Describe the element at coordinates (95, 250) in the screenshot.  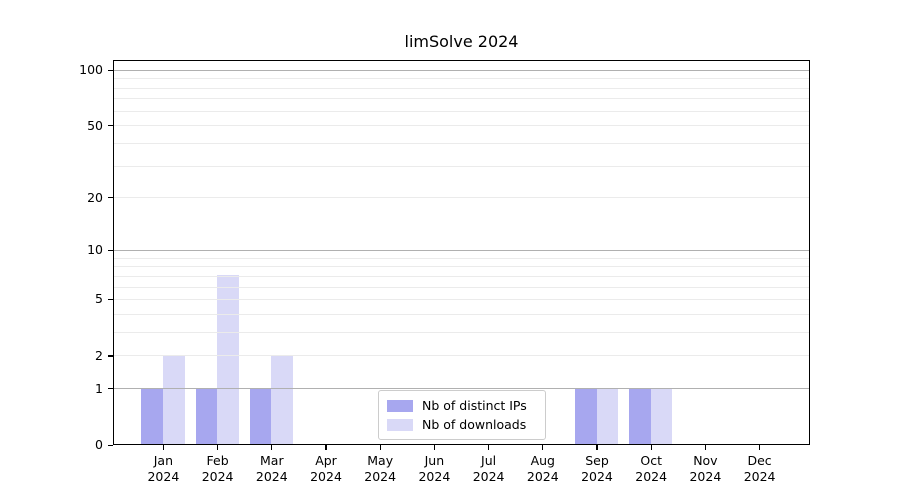
I see `y-tick-label-10: 10` at that location.